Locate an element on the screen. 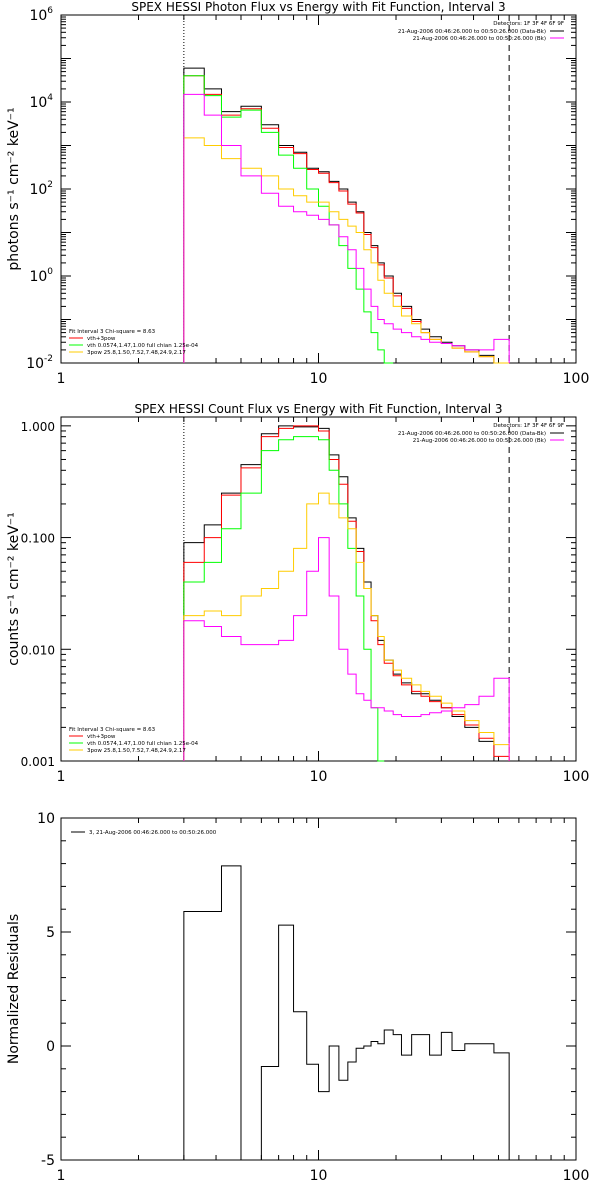  y-tick-exponent: -2 is located at coordinates (48, 359).